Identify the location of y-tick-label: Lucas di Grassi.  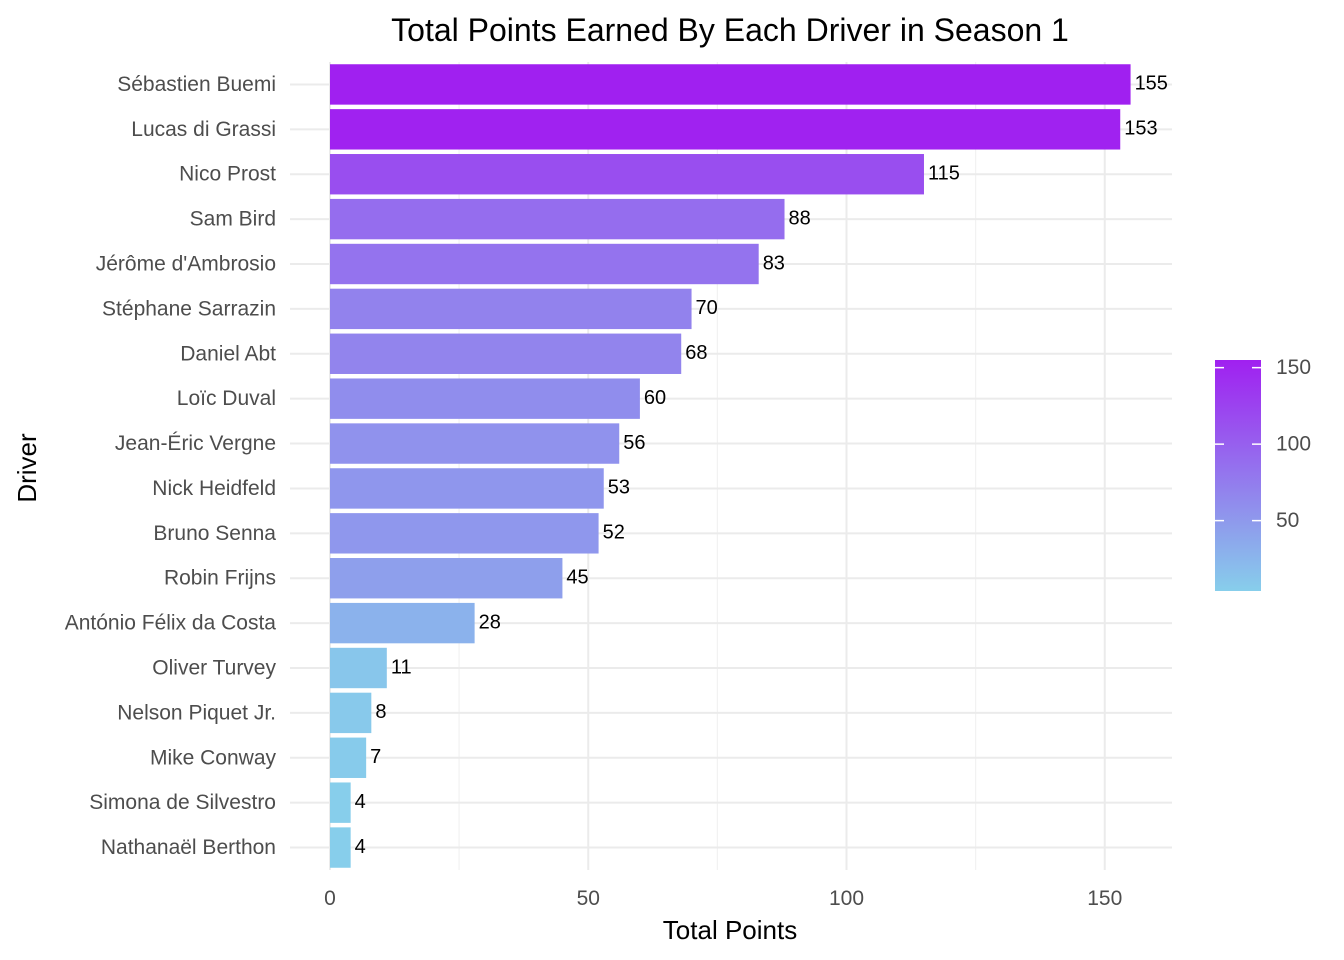
(203, 129).